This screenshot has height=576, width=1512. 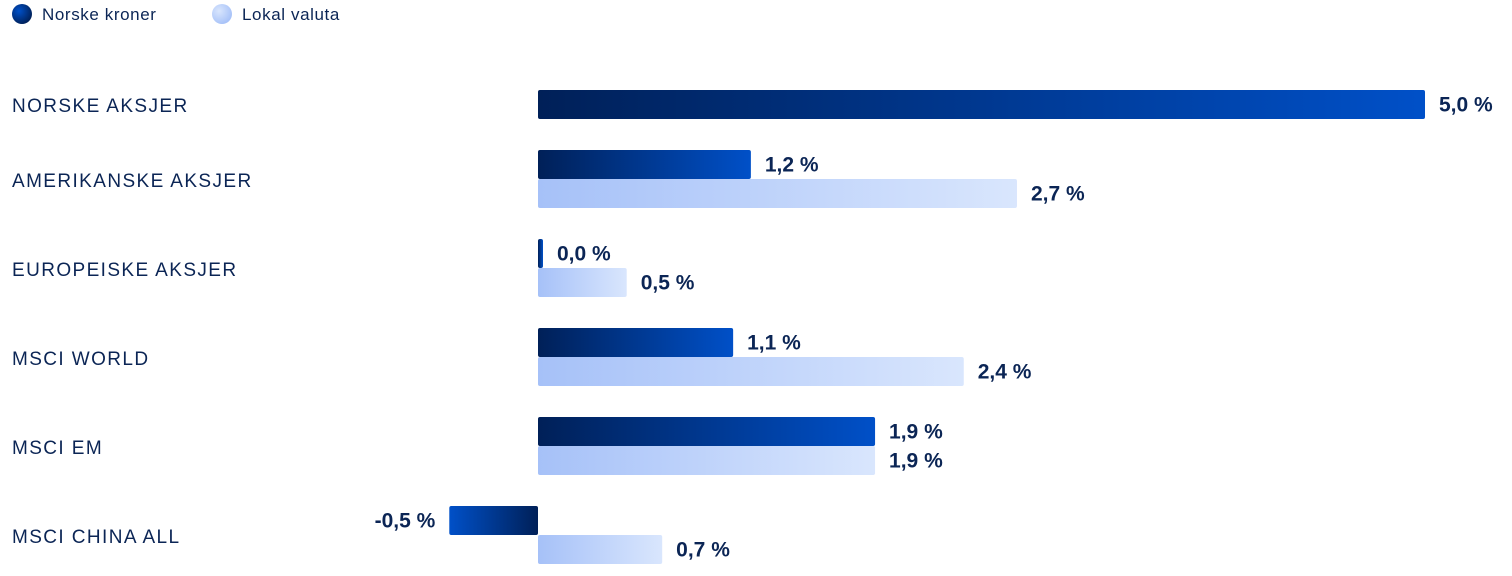 What do you see at coordinates (100, 106) in the screenshot?
I see `category-label-norske-aksjer: NORSKE AKSJER` at bounding box center [100, 106].